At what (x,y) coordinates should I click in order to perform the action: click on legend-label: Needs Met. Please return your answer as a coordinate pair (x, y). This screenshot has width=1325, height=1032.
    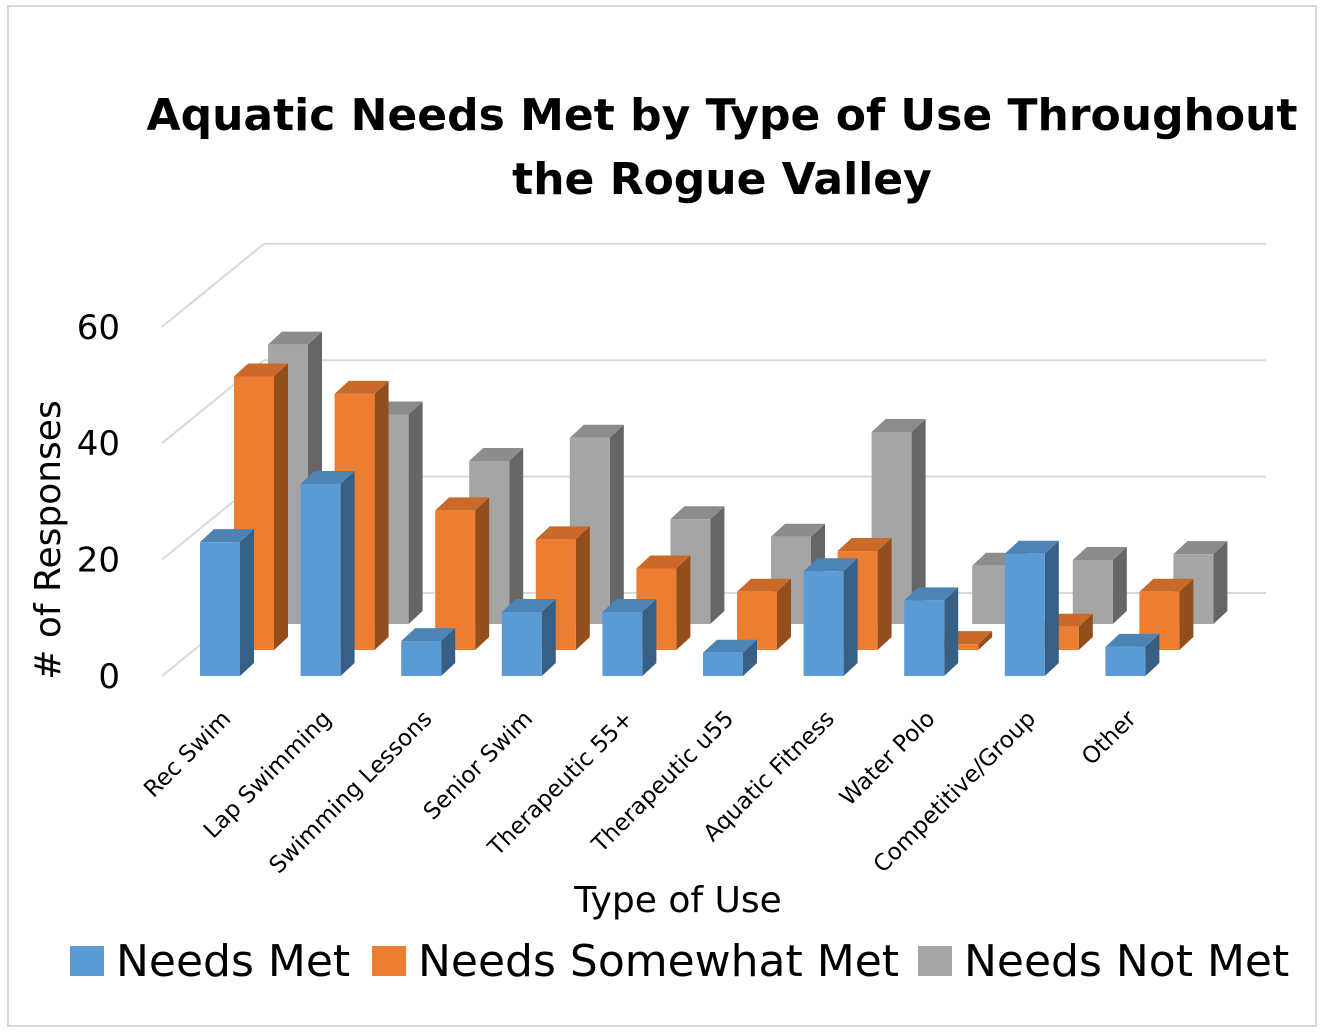
    Looking at the image, I should click on (233, 961).